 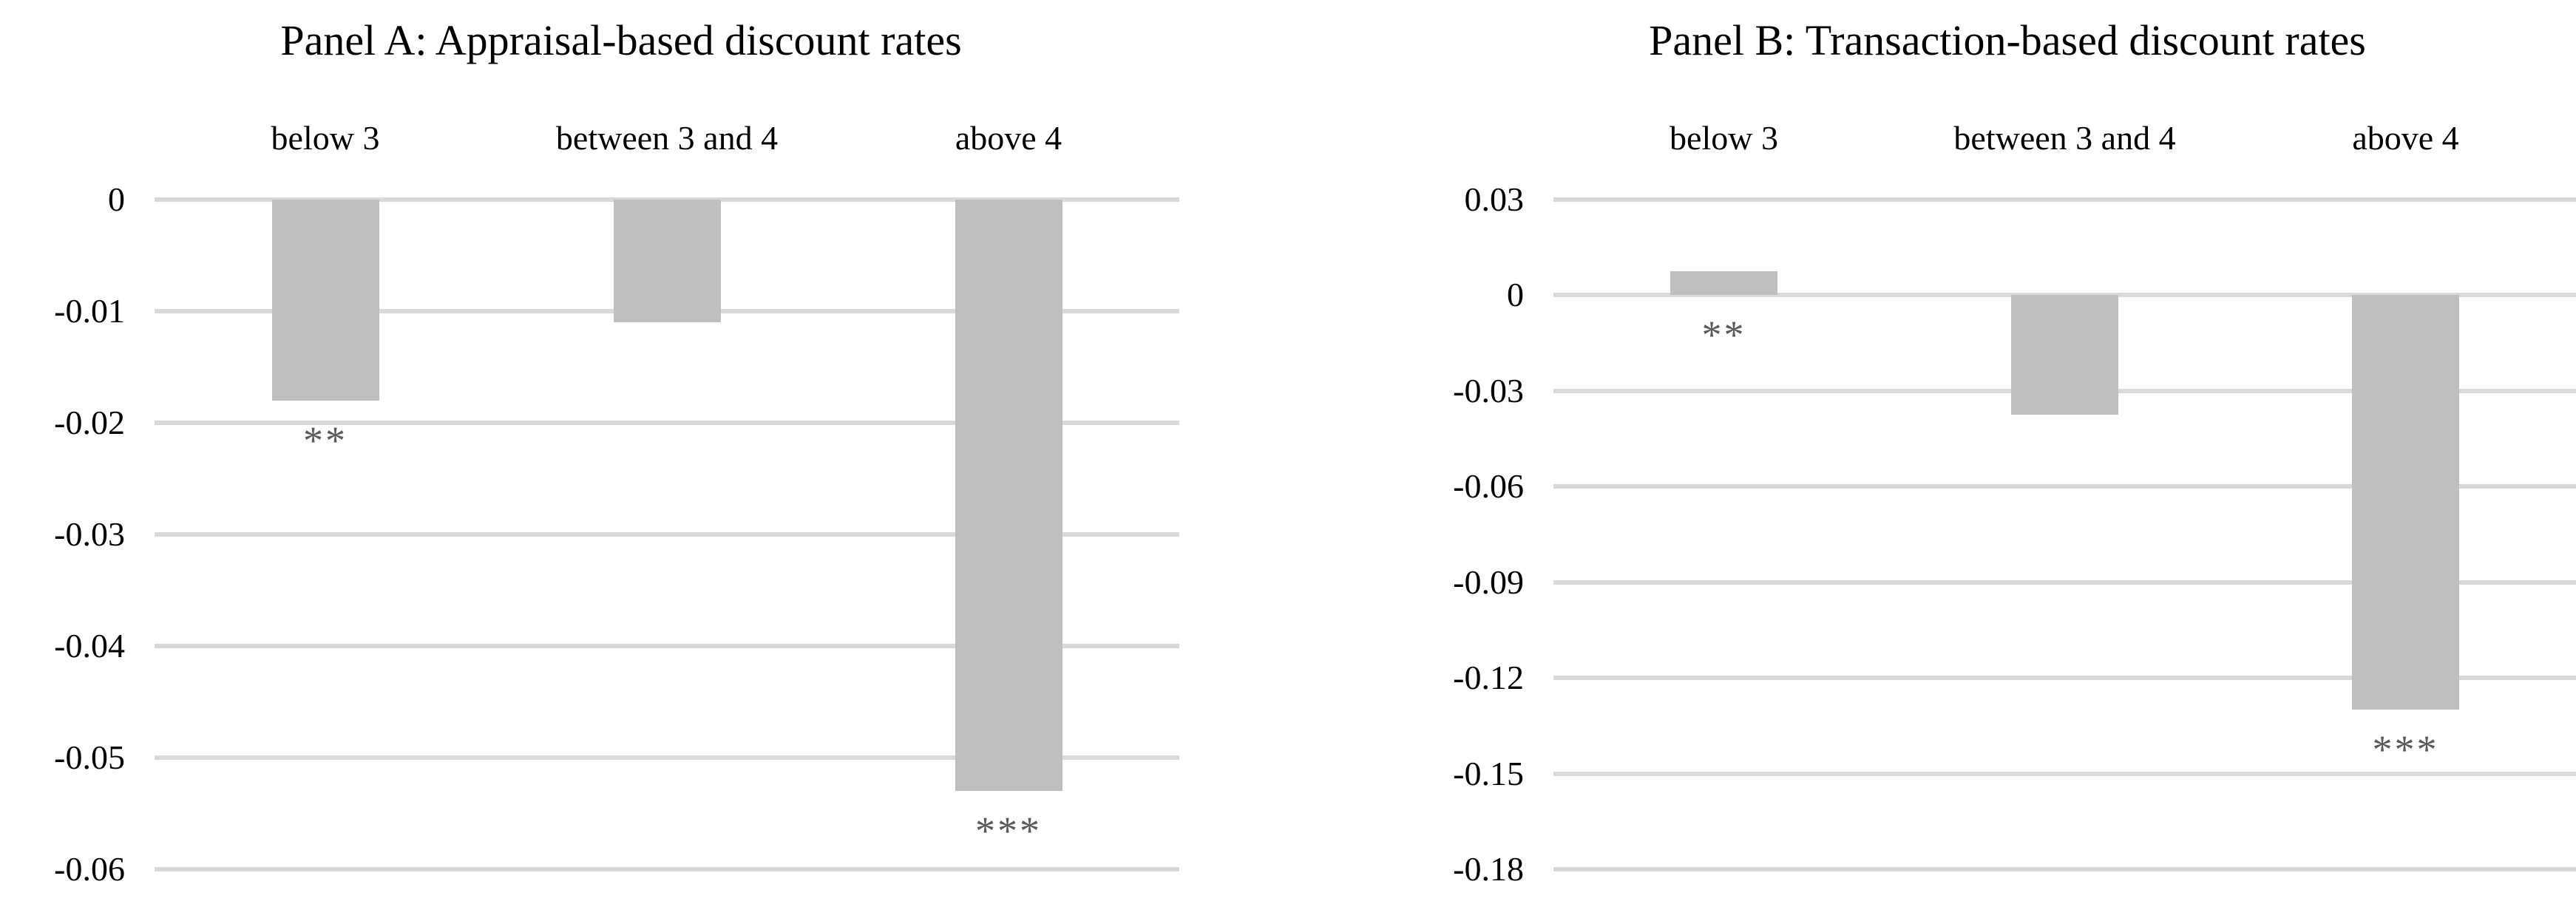 What do you see at coordinates (89, 311) in the screenshot?
I see `y-axis-tick-label: -0.01` at bounding box center [89, 311].